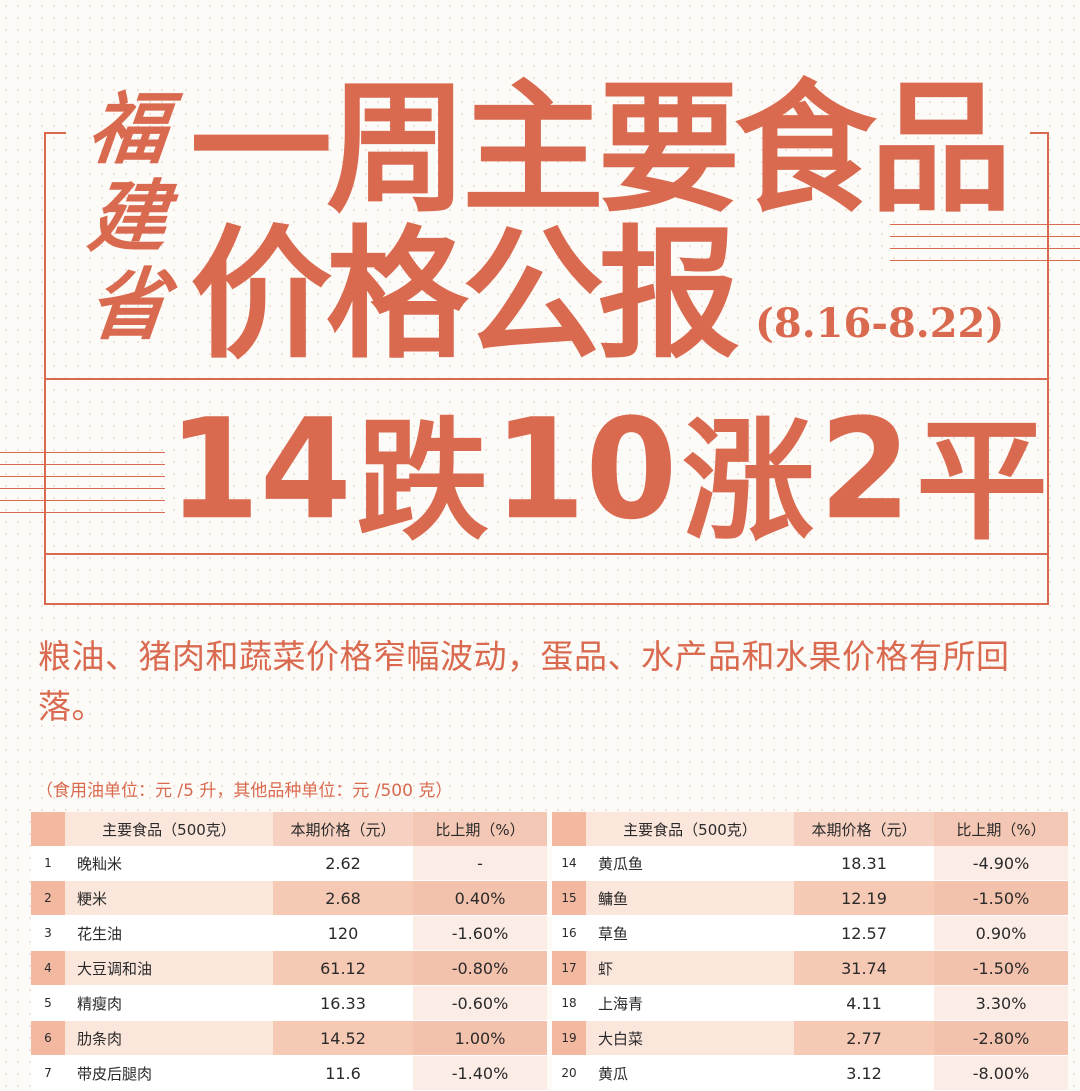  I want to click on food-price: 11.6, so click(343, 1073).